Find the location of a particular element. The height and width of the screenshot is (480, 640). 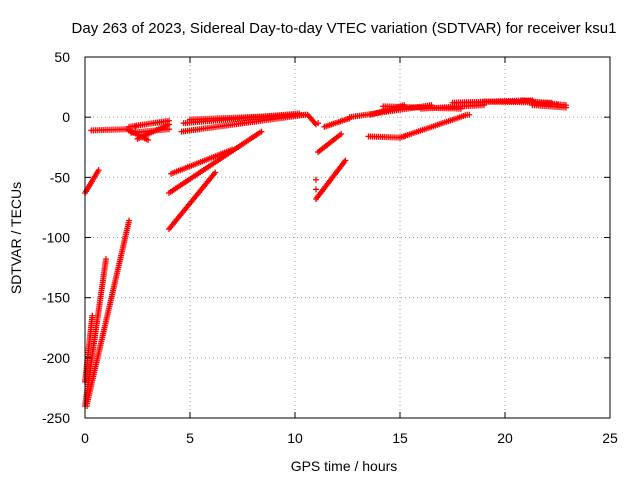

x-axis-label: GPS time / hours is located at coordinates (344, 466).